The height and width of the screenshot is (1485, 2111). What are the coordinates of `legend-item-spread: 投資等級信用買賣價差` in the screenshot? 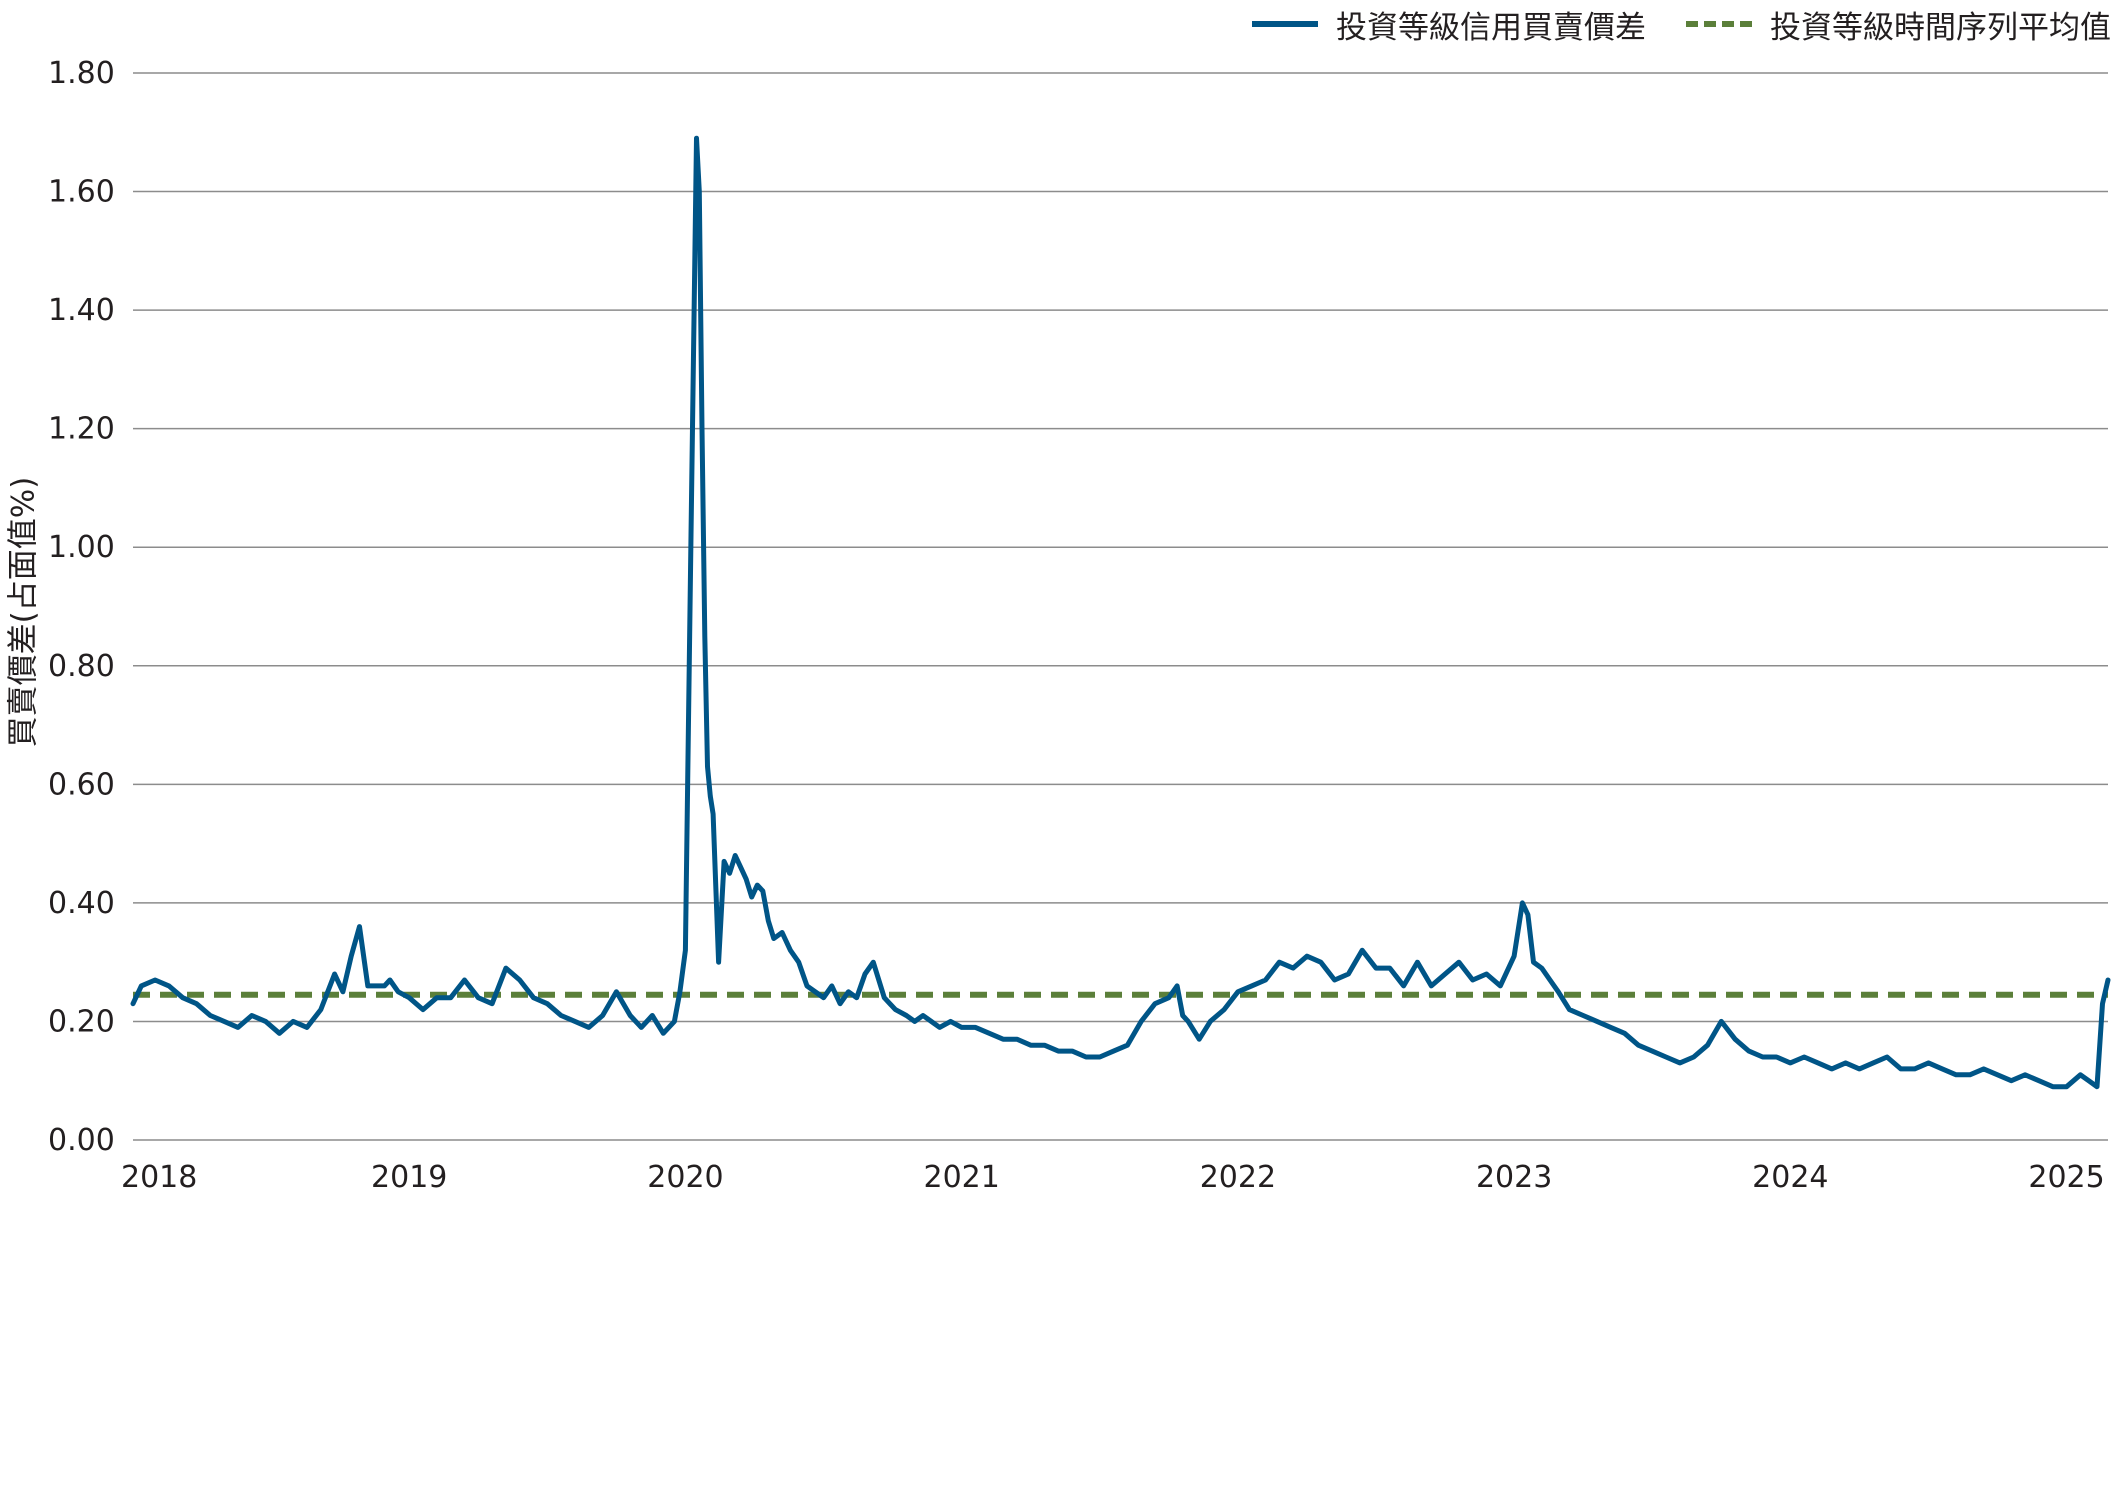 It's located at (1449, 24).